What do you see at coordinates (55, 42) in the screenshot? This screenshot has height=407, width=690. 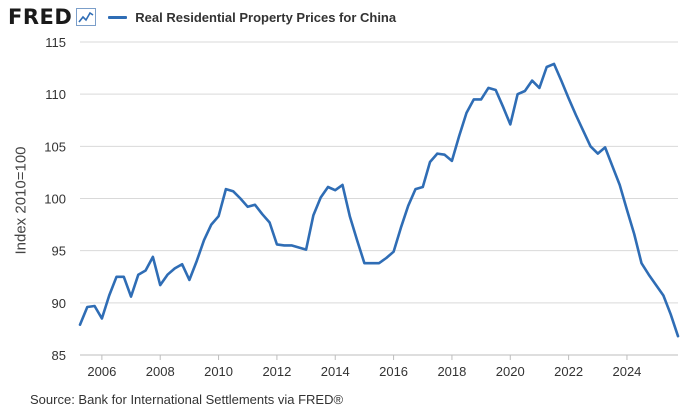 I see `y-tick-label: 115` at bounding box center [55, 42].